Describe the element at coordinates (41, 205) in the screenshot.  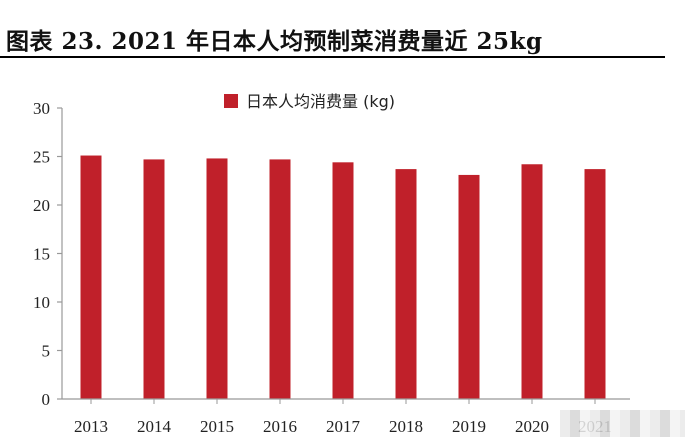
I see `y-tick-label: 20` at that location.